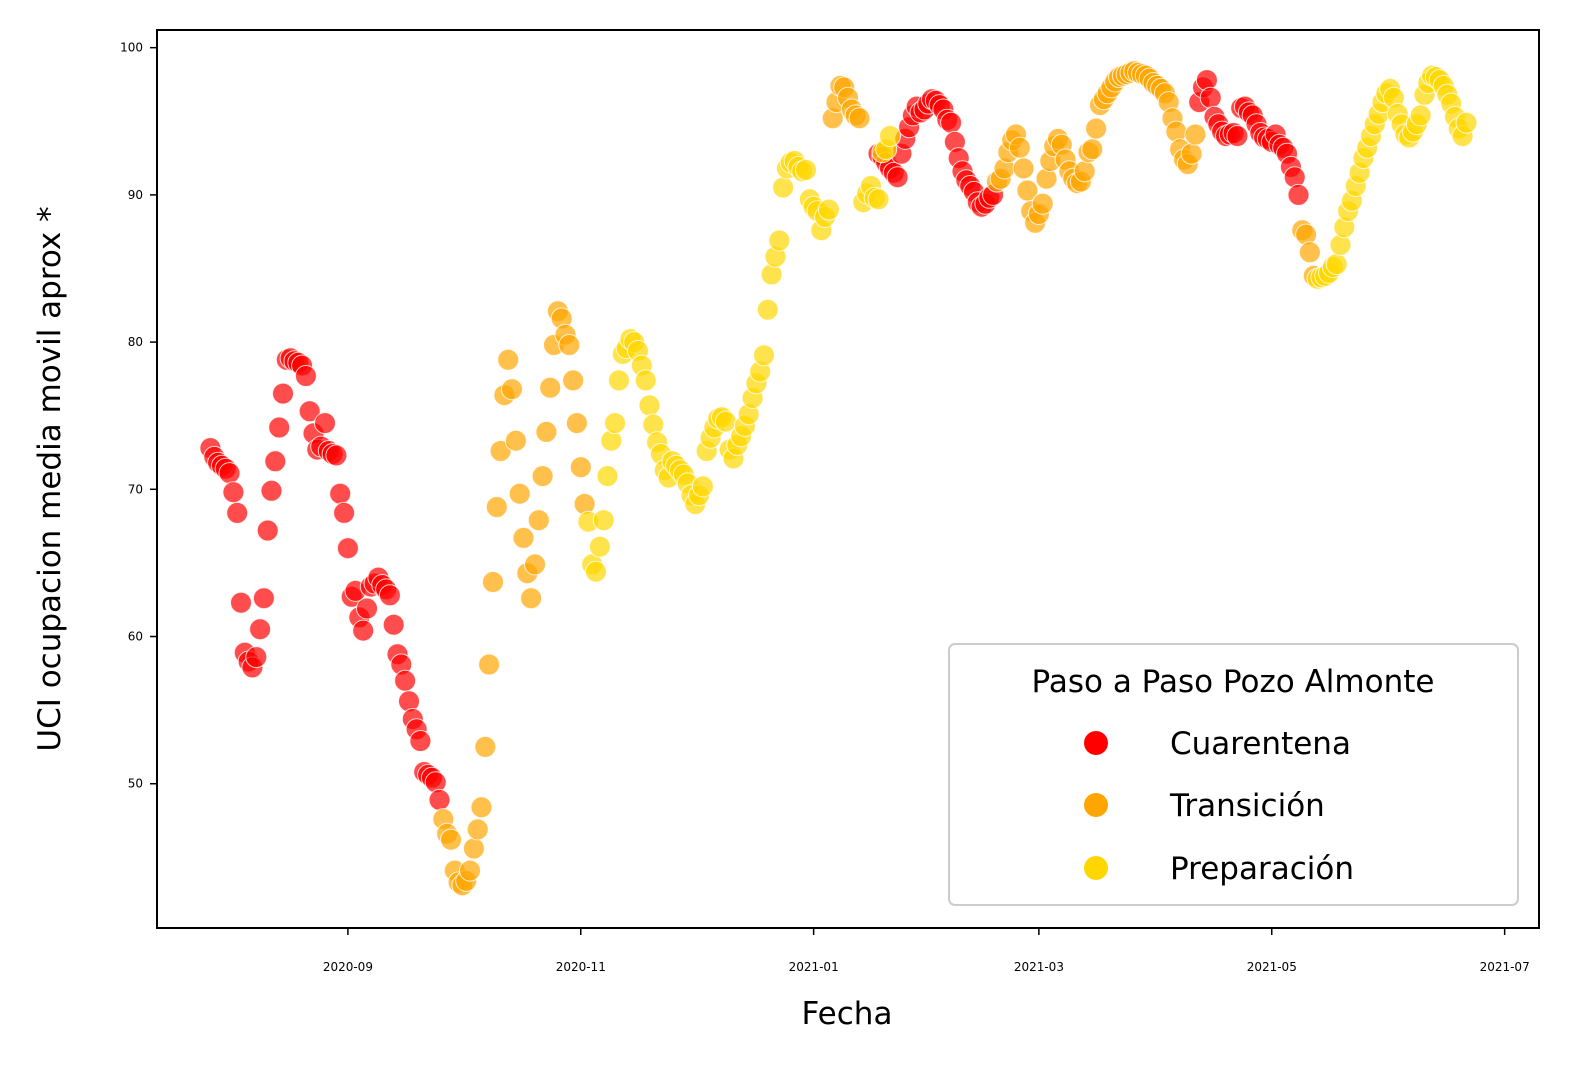 The image size is (1582, 1073). What do you see at coordinates (1233, 682) in the screenshot?
I see `legend-title: Paso a Paso Pozo Almonte` at bounding box center [1233, 682].